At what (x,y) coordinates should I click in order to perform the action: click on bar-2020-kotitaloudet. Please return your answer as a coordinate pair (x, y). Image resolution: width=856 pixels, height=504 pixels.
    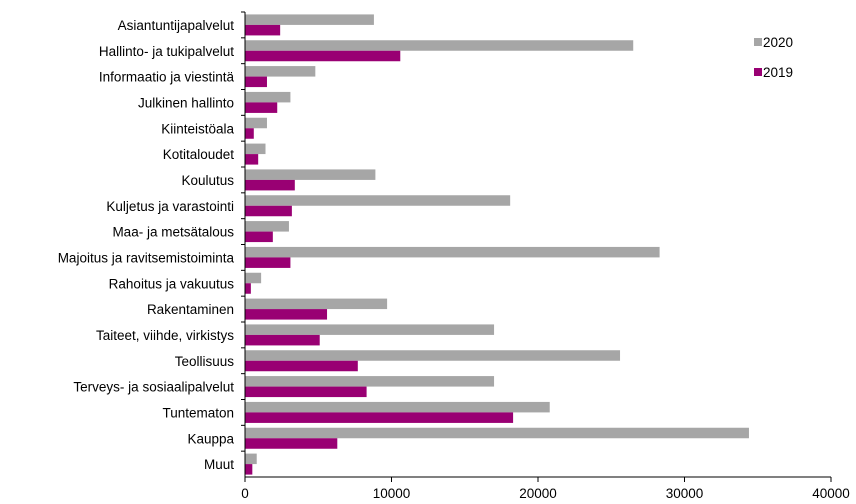
    Looking at the image, I should click on (255, 149).